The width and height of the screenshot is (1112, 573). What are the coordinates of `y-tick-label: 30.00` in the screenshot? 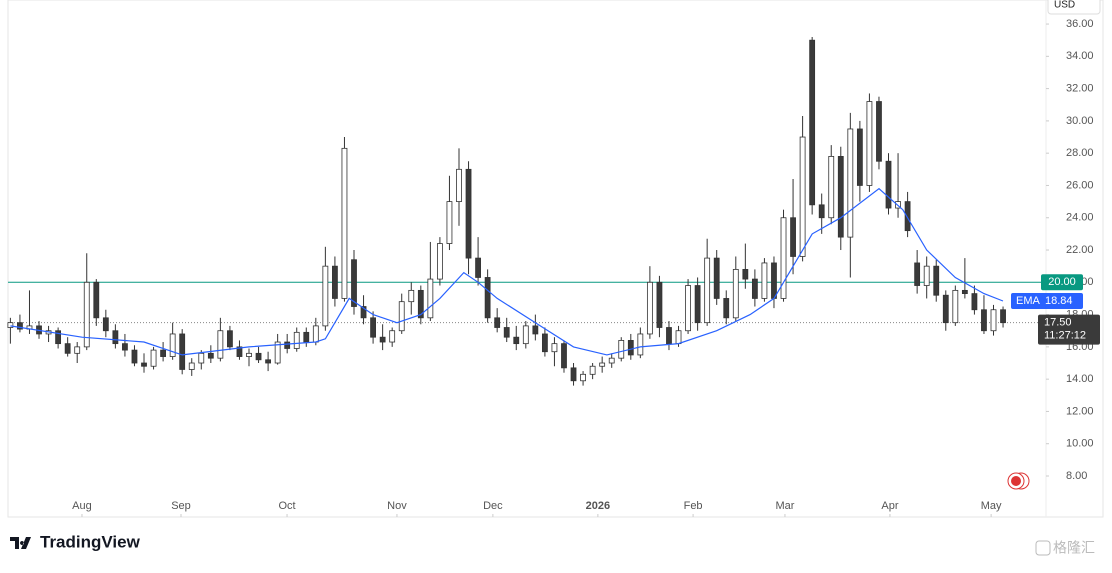 It's located at (1080, 121).